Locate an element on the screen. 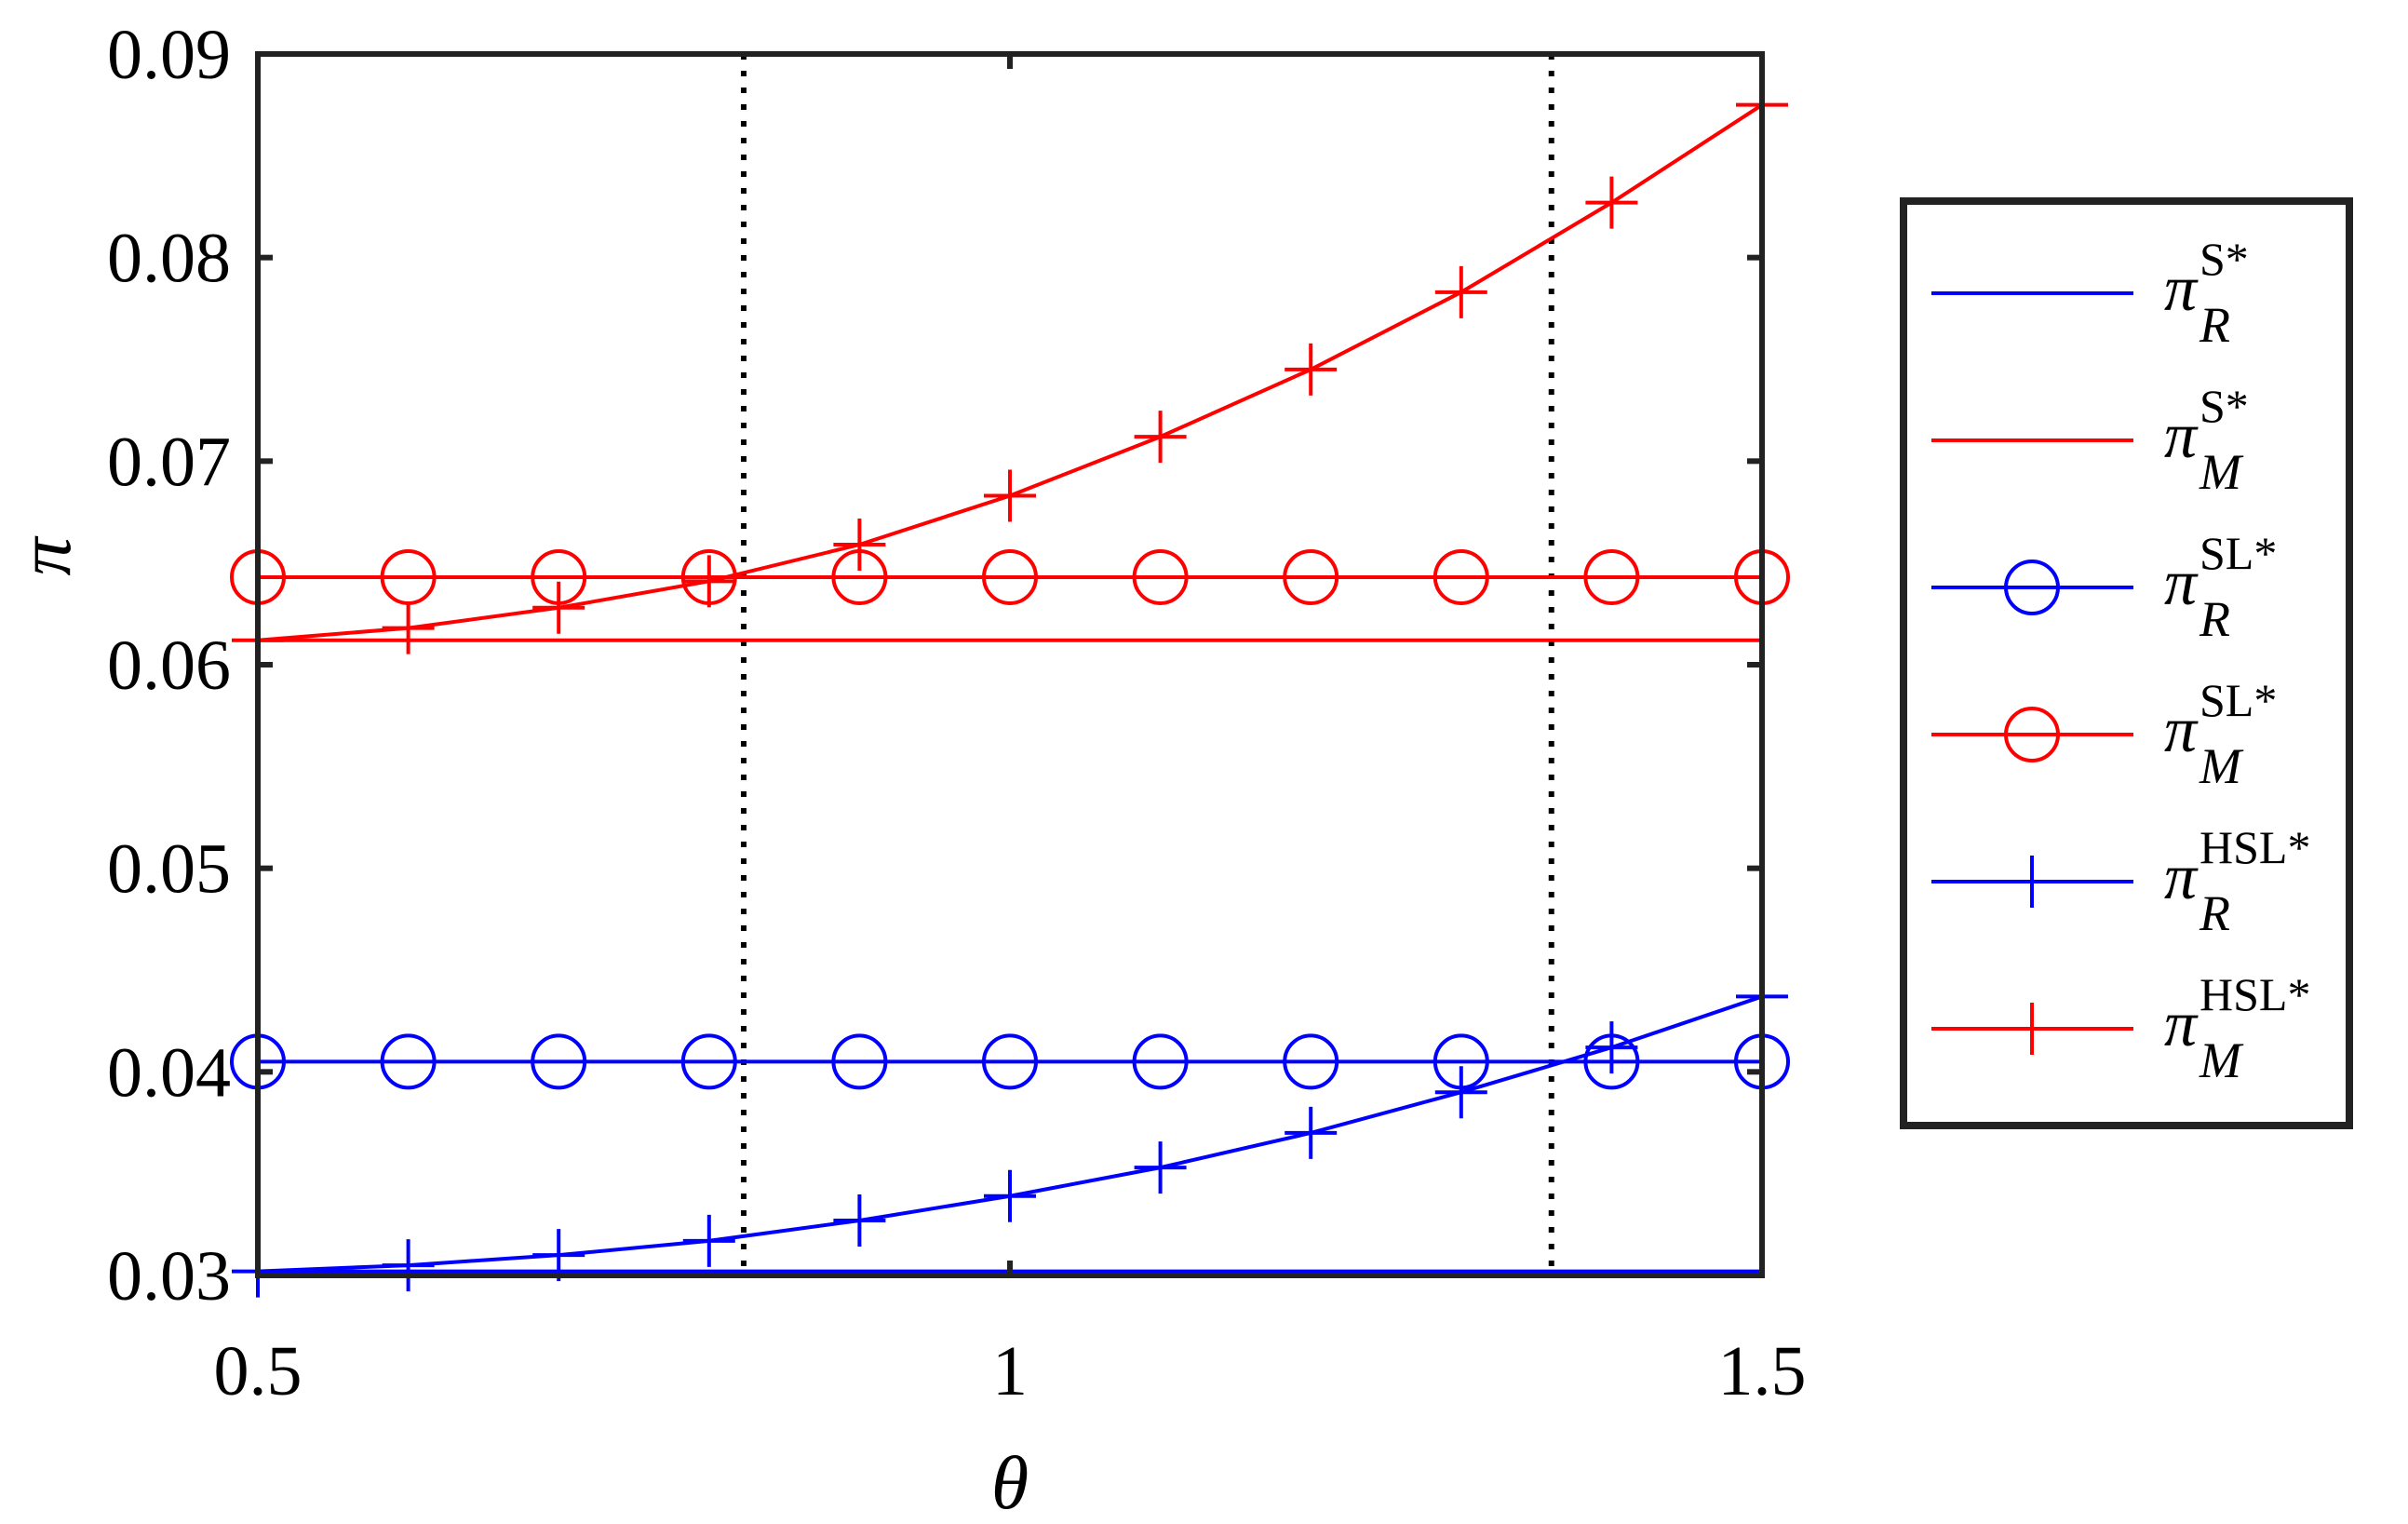 The height and width of the screenshot is (1524, 2408). legend-entry-5: π HSL* R is located at coordinates (2120, 881).